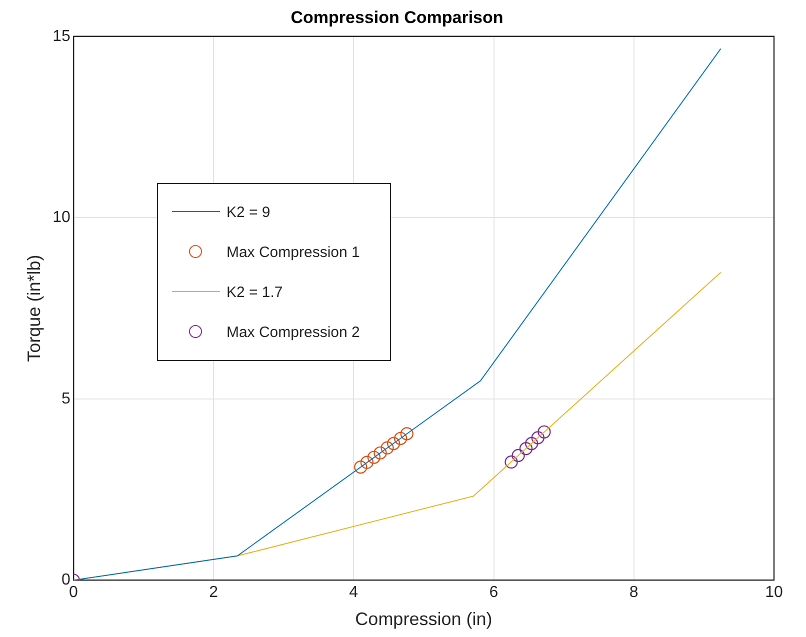  I want to click on y-tick-label: 15, so click(61, 36).